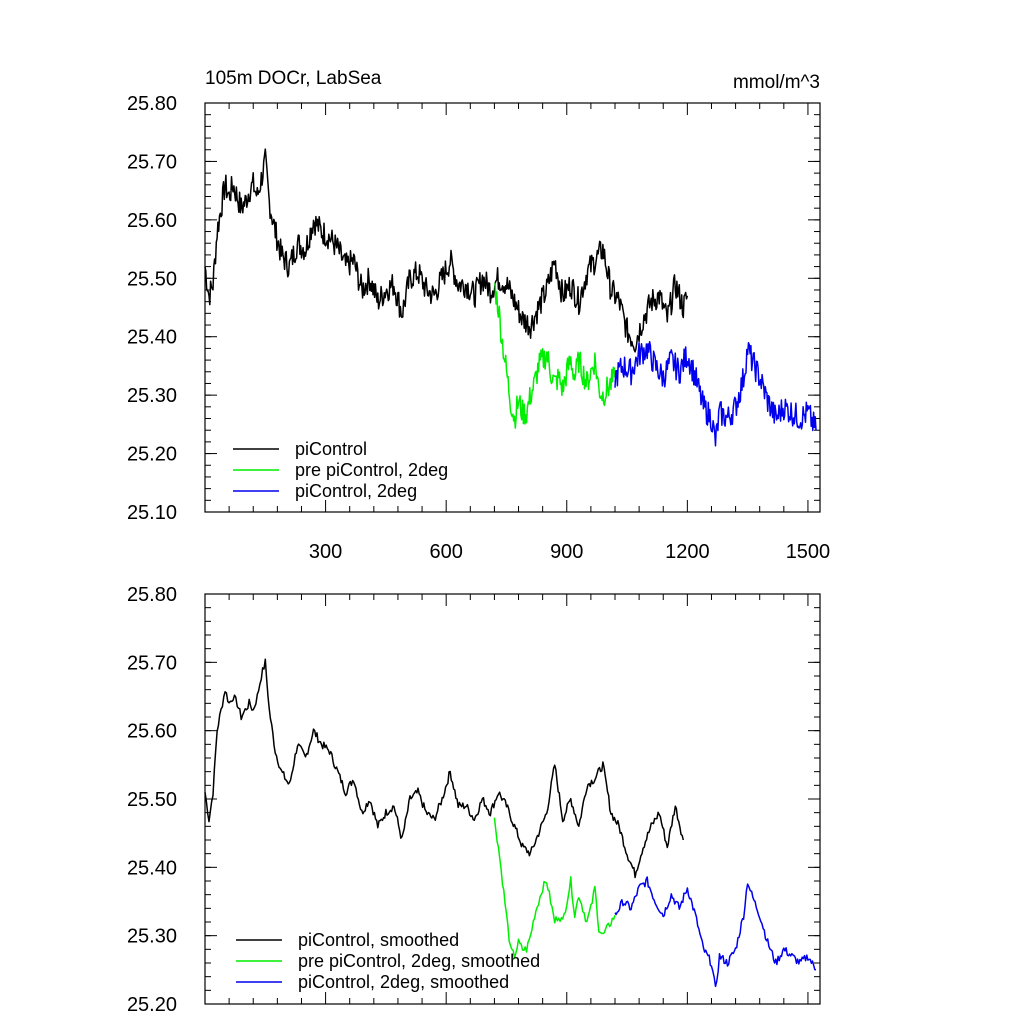 The width and height of the screenshot is (1024, 1024). Describe the element at coordinates (687, 552) in the screenshot. I see `x-tick-label: 1200` at that location.